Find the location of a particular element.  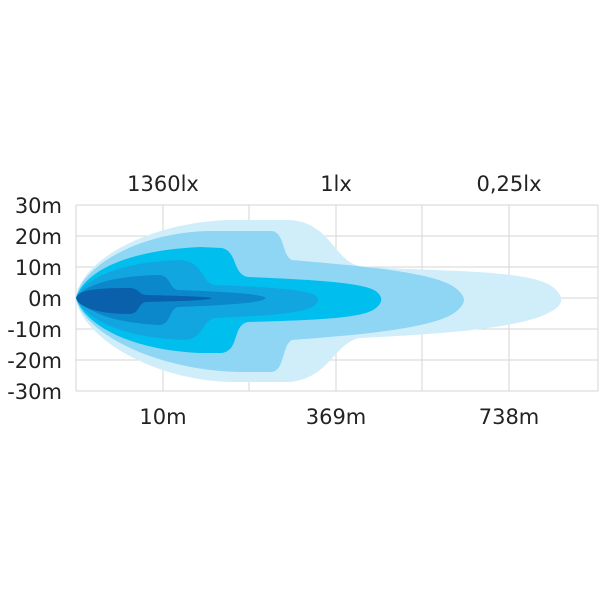

y-tick-label: 30m is located at coordinates (38, 206).